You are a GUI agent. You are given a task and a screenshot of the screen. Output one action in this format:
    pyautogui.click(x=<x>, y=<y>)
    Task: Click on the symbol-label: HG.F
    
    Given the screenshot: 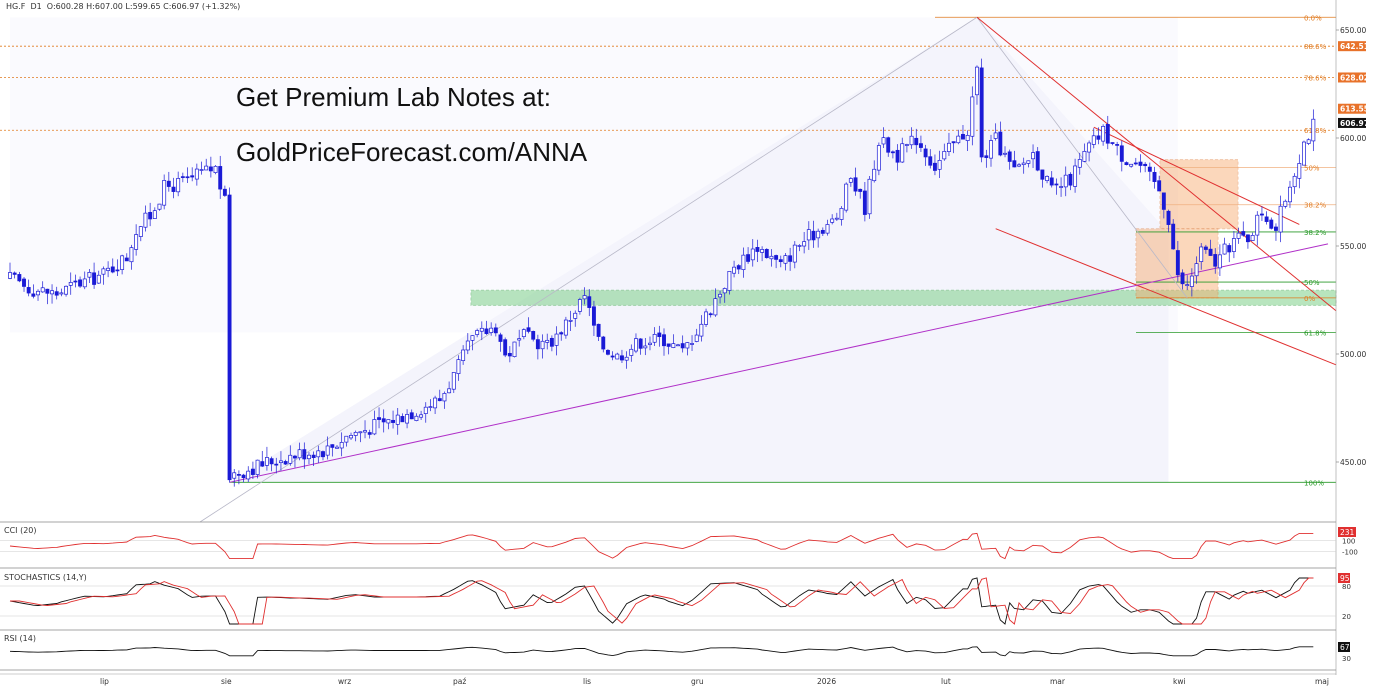 What is the action you would take?
    pyautogui.click(x=16, y=6)
    